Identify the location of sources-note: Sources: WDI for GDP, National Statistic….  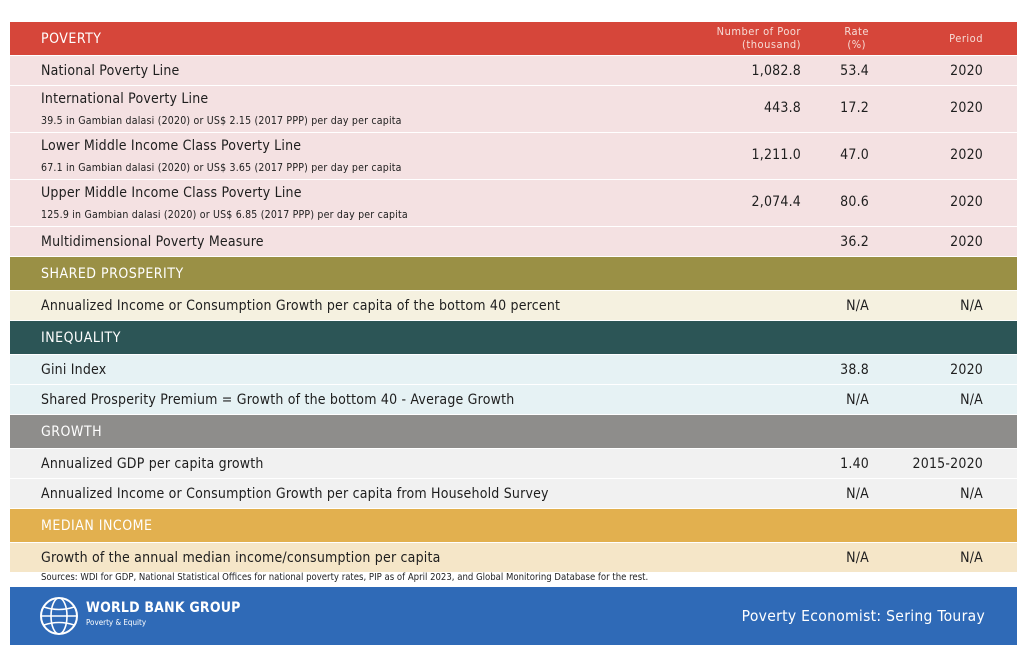
(345, 577).